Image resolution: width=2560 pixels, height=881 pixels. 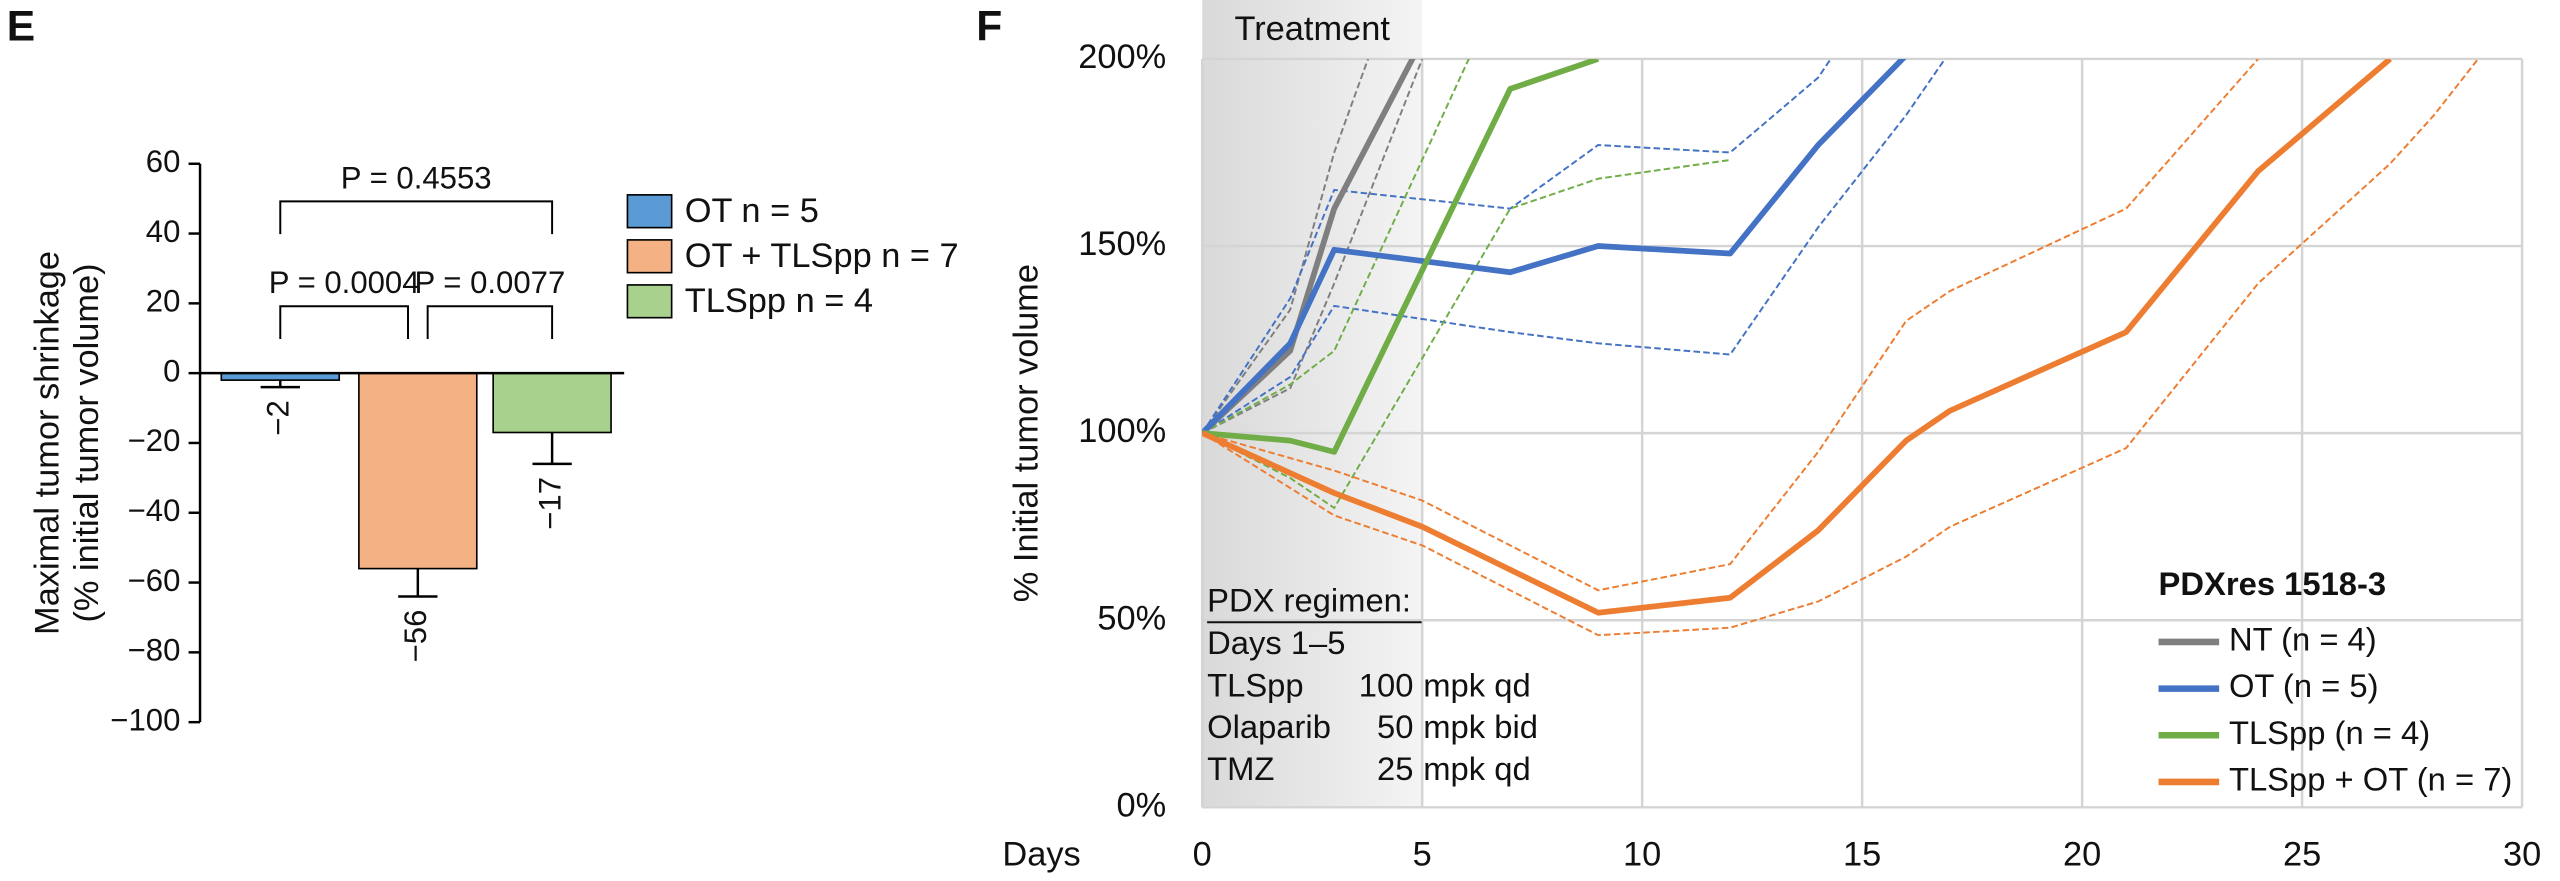 I want to click on x-axis-label: Days, so click(x=1041, y=855).